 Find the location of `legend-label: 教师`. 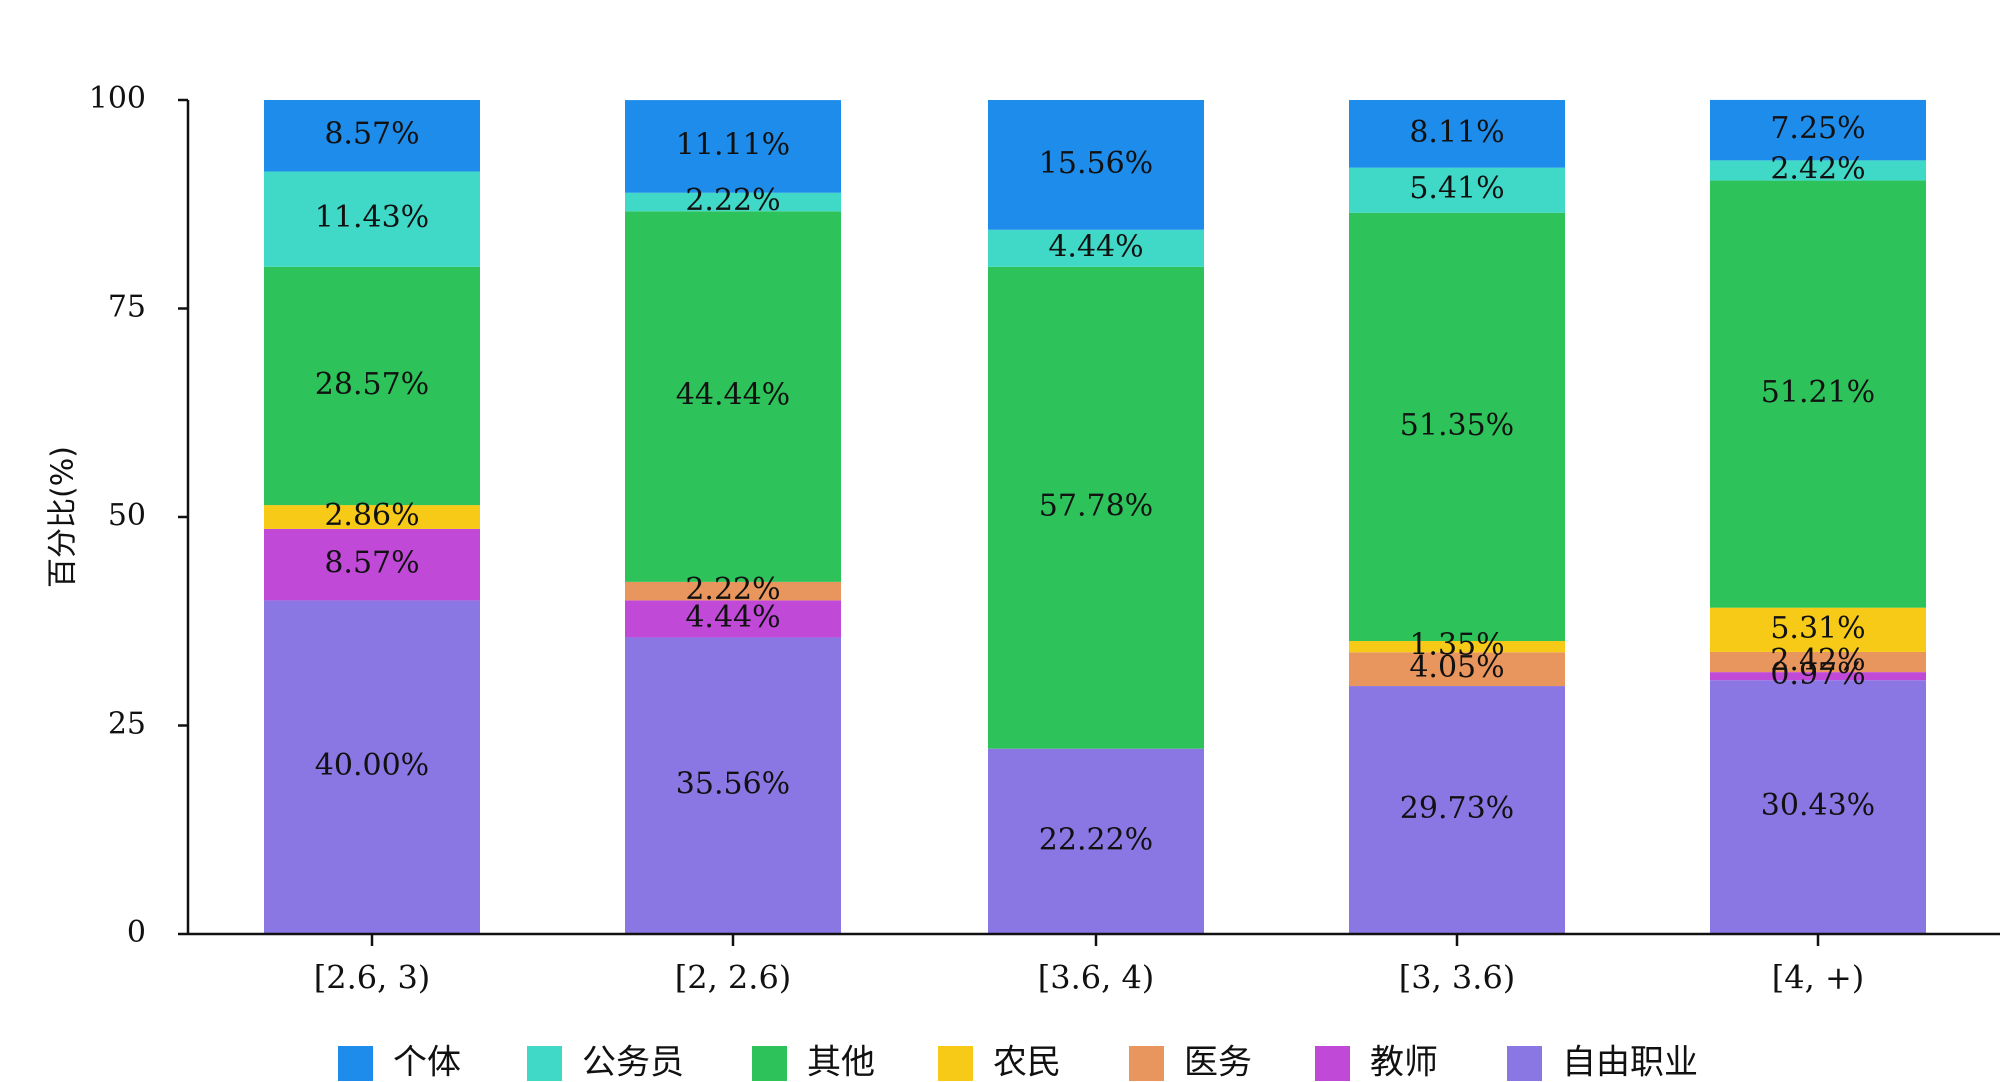

legend-label: 教师 is located at coordinates (1404, 1062).